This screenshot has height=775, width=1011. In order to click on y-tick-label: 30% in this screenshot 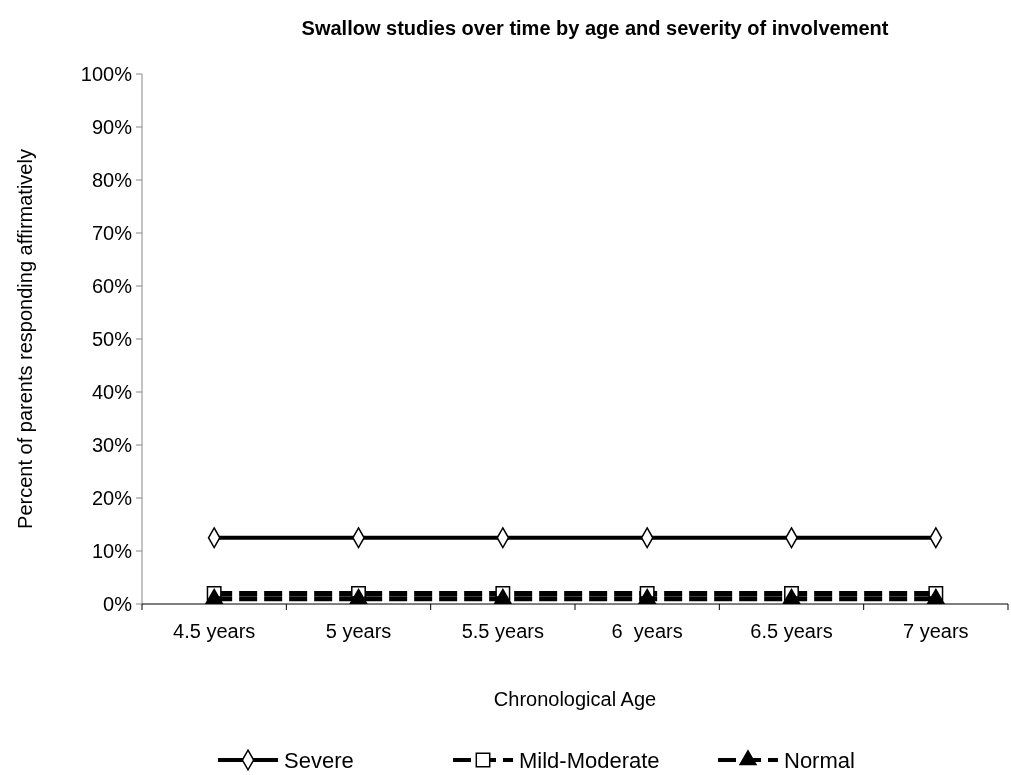, I will do `click(112, 445)`.